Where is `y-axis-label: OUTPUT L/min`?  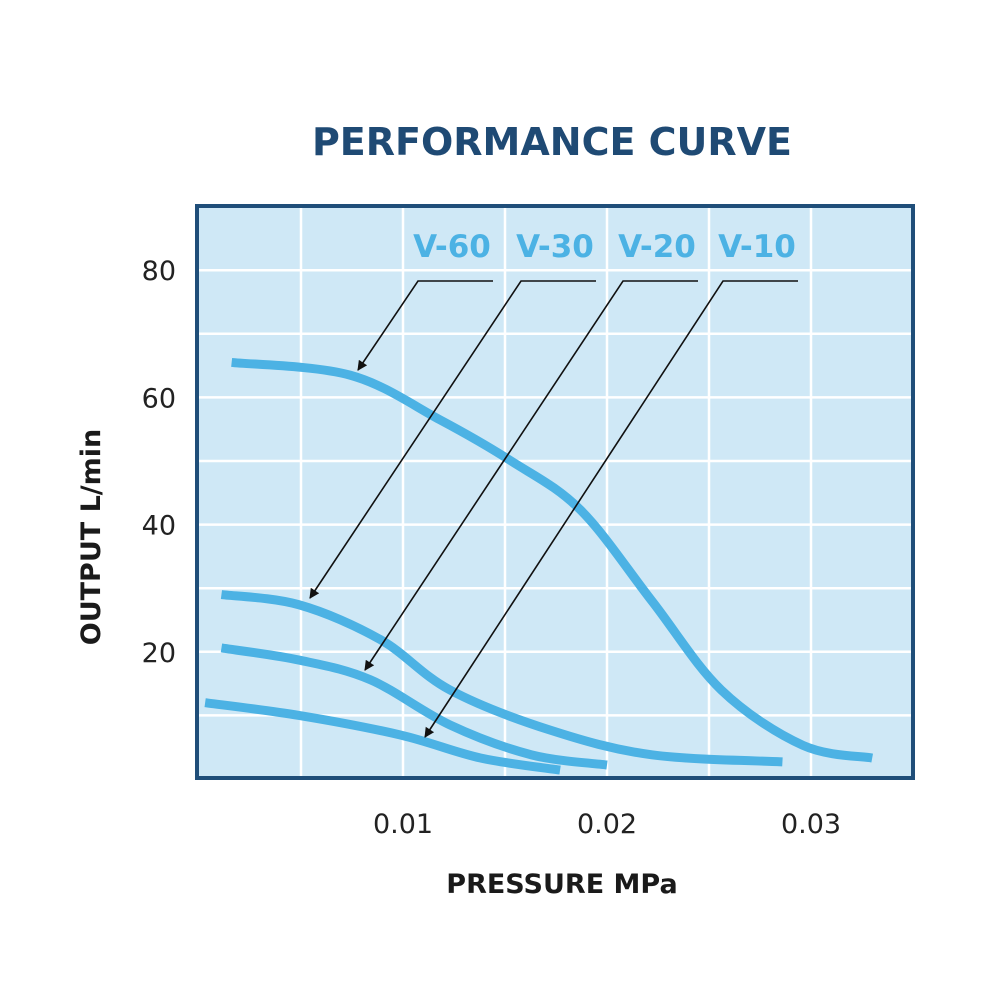
y-axis-label: OUTPUT L/min is located at coordinates (91, 537).